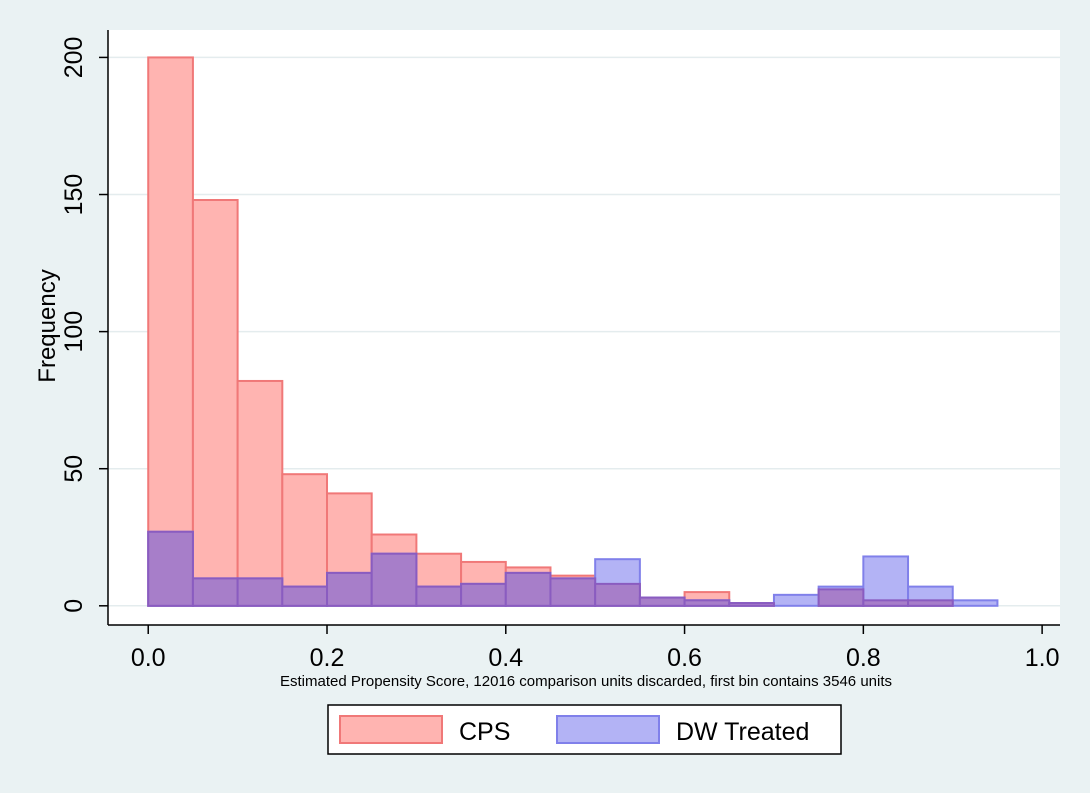  Describe the element at coordinates (74, 332) in the screenshot. I see `y-tick-label-100: 100` at that location.